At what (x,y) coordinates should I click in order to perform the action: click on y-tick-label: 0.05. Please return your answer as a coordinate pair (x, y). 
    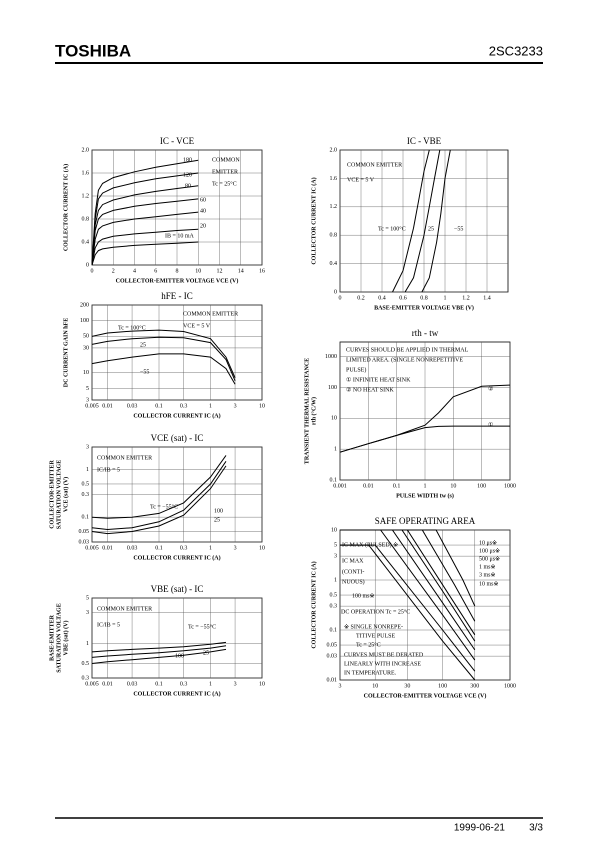
    Looking at the image, I should click on (84, 532).